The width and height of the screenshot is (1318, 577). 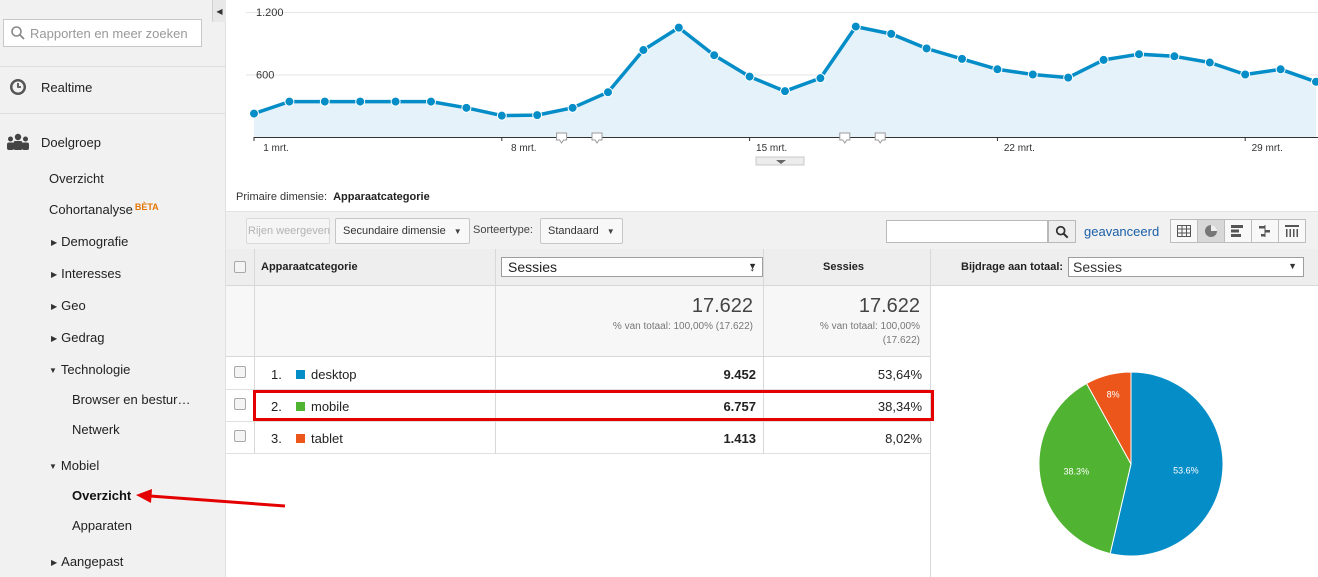 I want to click on total-percentage-2b: (17.622), so click(x=901, y=340).